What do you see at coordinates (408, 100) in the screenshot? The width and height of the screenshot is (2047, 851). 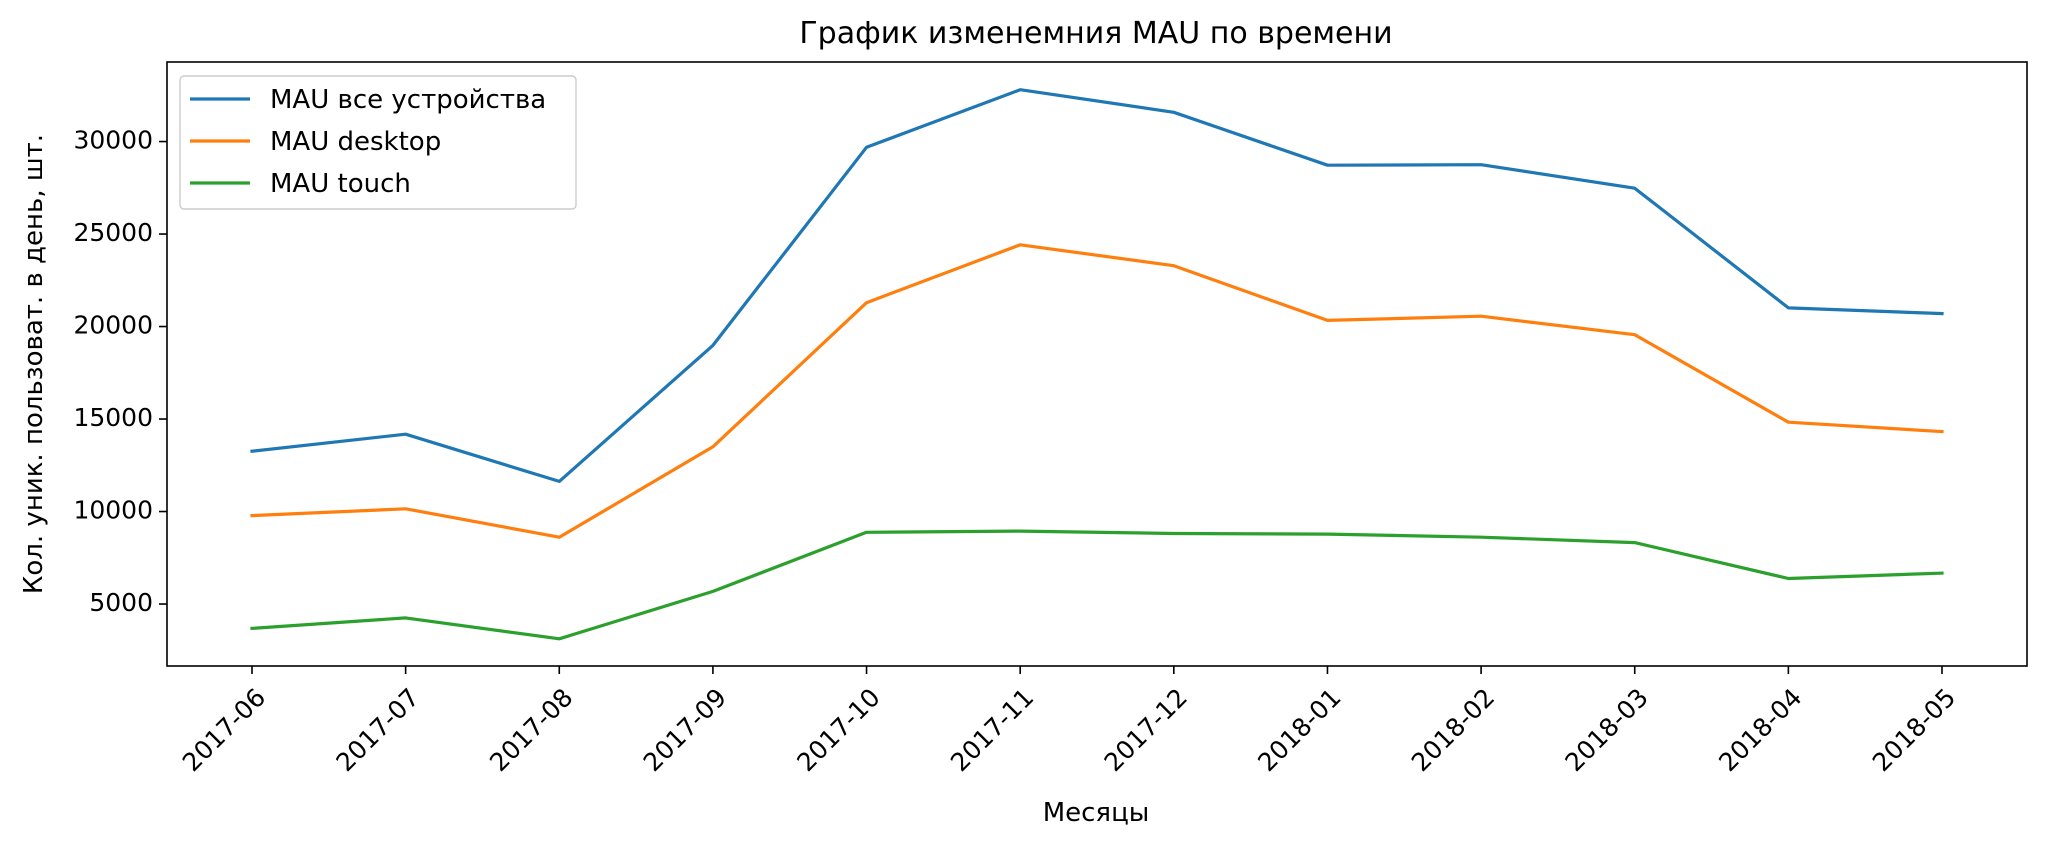 I see `legend-label-0: MAU все устройства` at bounding box center [408, 100].